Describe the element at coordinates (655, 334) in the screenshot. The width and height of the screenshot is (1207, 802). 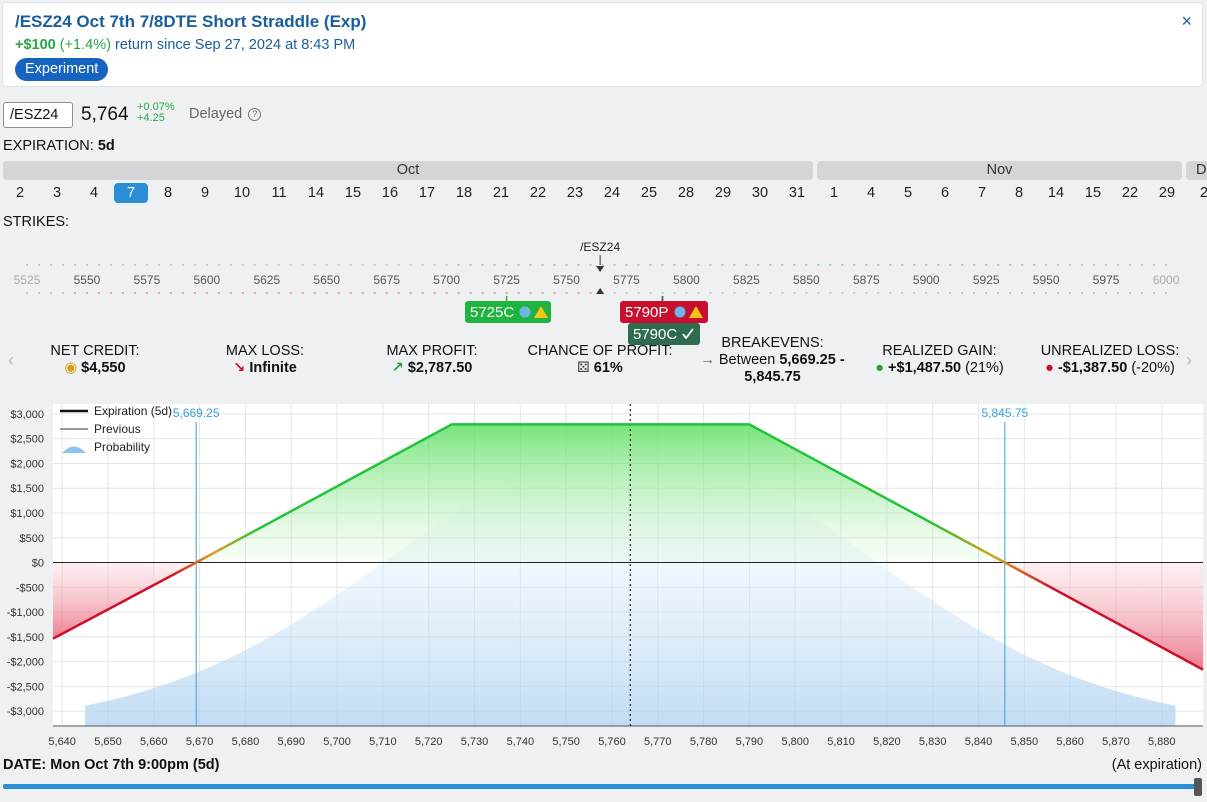
I see `strike-chip-label: 5790C` at that location.